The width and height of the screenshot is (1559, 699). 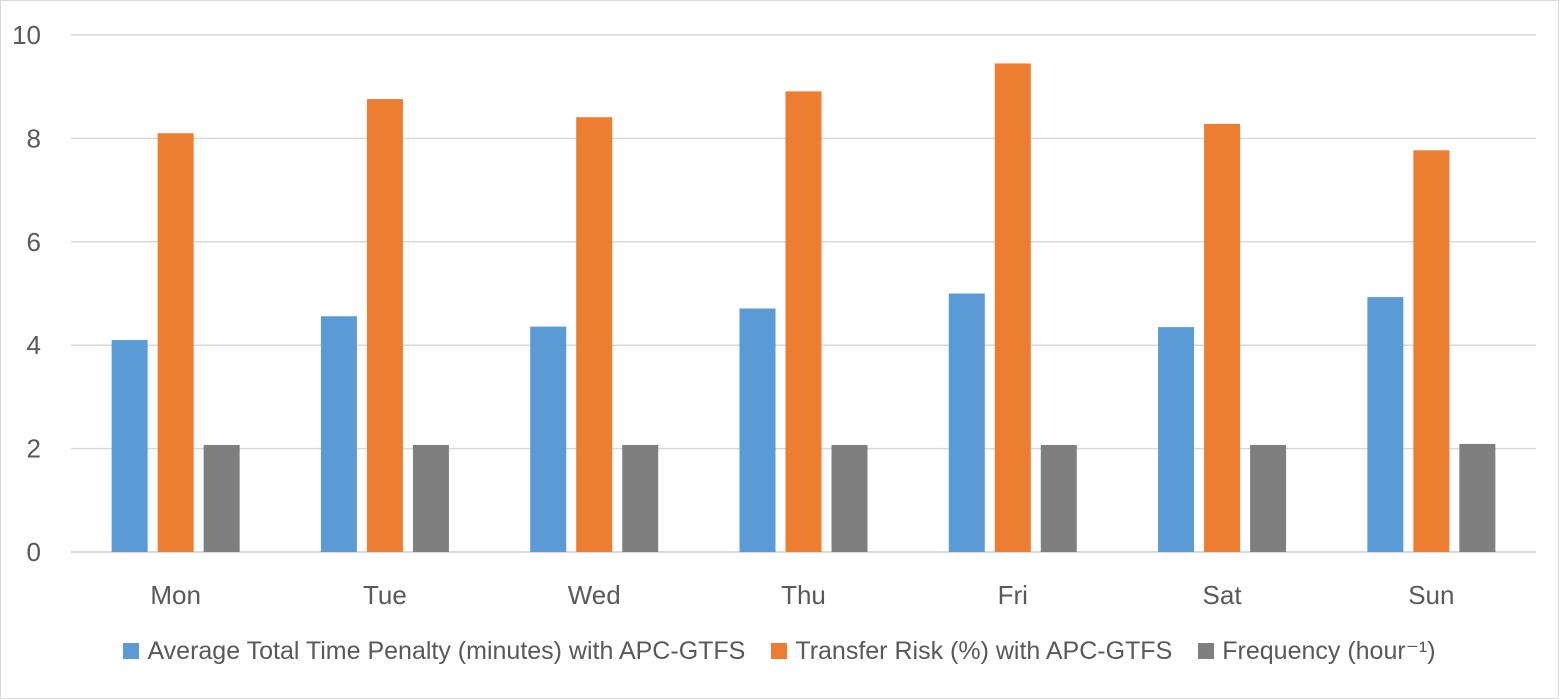 I want to click on x-tick-label-wed: Wed, so click(x=594, y=595).